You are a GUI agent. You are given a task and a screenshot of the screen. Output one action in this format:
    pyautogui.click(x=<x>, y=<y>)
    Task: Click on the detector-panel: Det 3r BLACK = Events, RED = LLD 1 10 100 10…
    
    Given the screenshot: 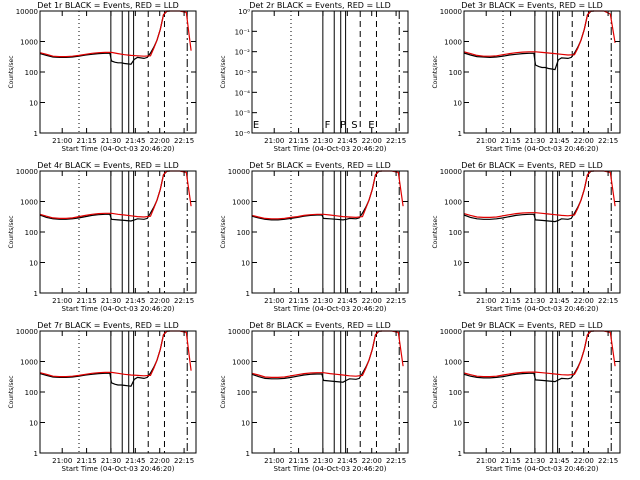 What is the action you would take?
    pyautogui.click(x=526, y=77)
    